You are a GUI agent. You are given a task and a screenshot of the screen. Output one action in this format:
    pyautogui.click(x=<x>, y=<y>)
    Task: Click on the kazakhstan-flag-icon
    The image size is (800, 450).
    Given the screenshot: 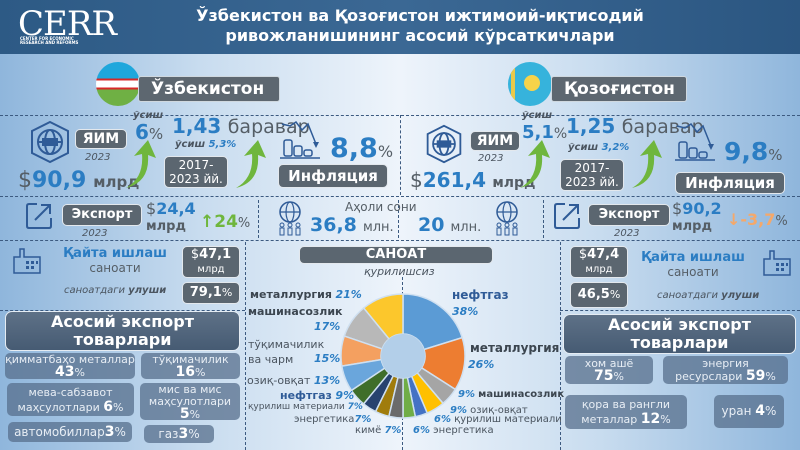 What is the action you would take?
    pyautogui.click(x=530, y=84)
    